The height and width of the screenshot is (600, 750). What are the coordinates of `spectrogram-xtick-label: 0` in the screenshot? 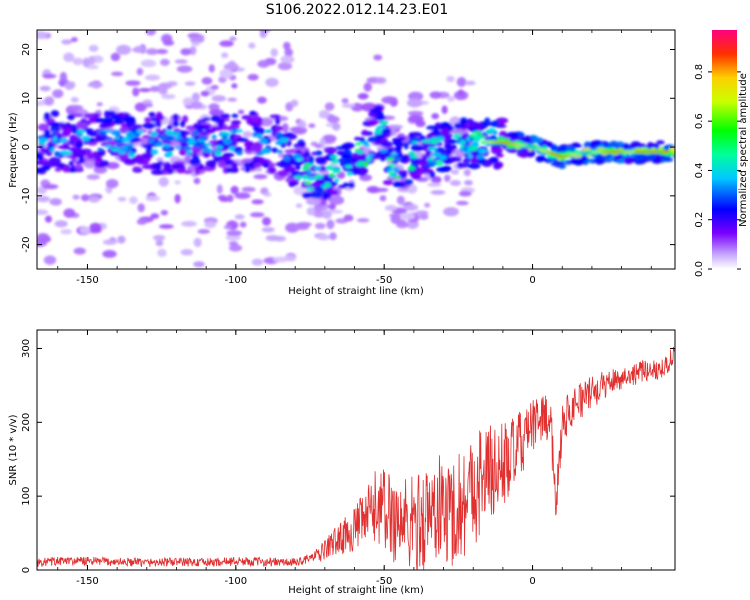 It's located at (532, 280).